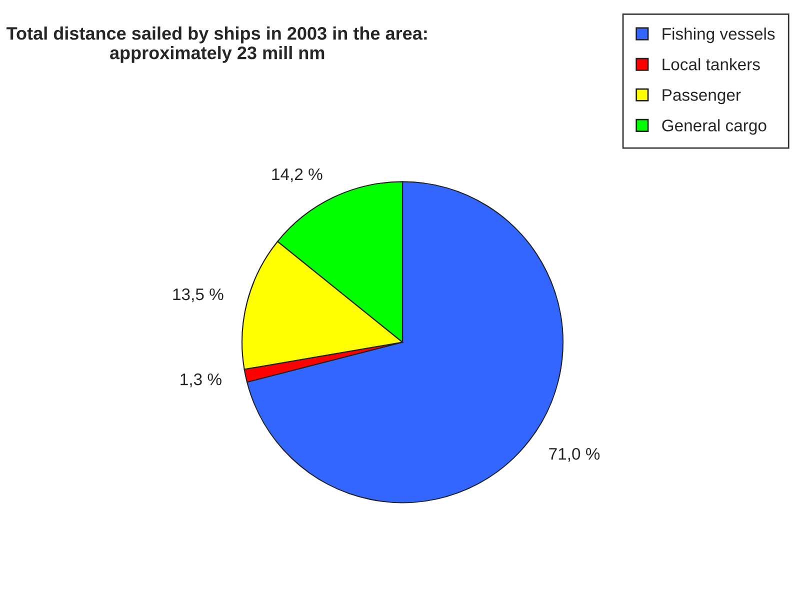 The width and height of the screenshot is (805, 590). I want to click on legend-label: Fishing vessels, so click(718, 36).